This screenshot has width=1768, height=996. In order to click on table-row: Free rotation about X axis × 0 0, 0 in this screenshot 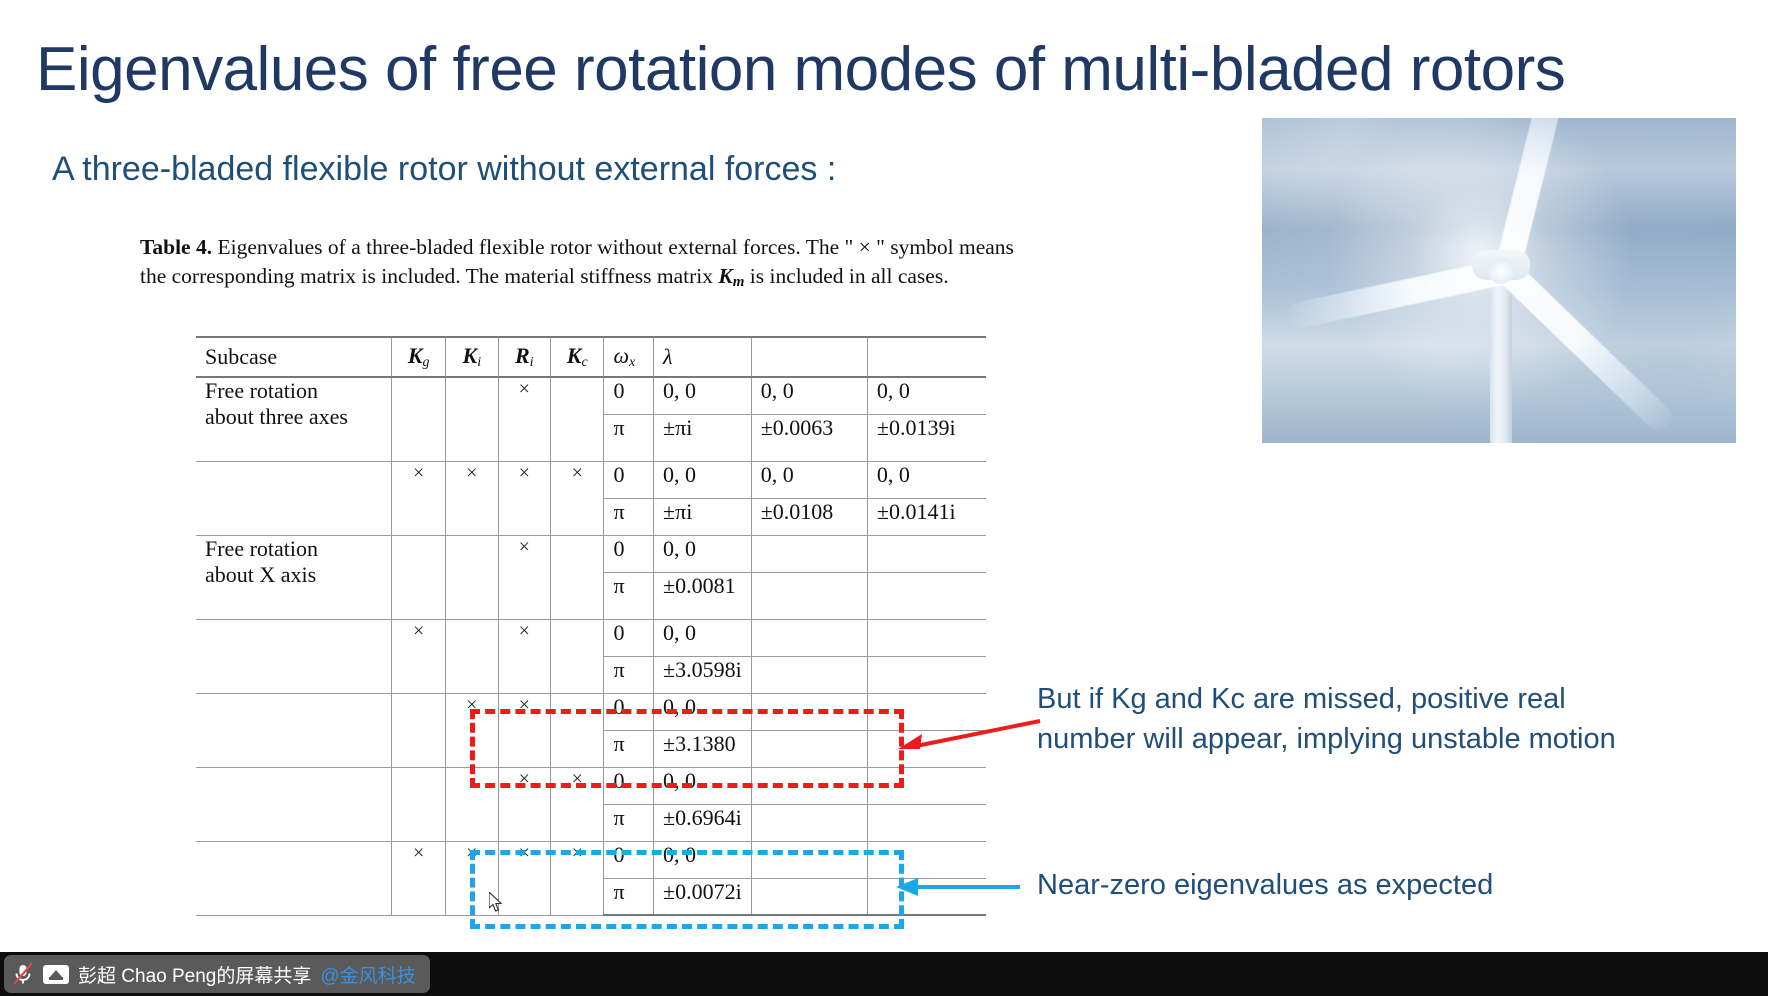, I will do `click(591, 577)`.